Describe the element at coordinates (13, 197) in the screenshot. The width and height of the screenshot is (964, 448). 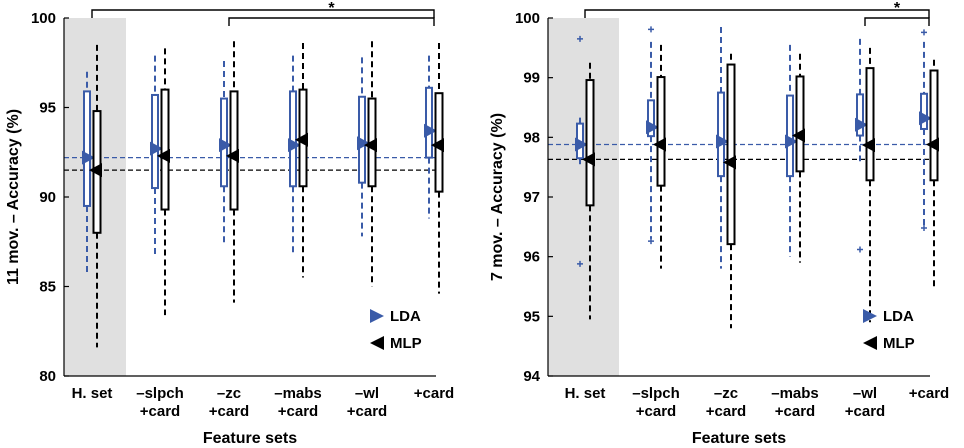
I see `y-axis-label: 11 mov. – Accuracy (%)` at that location.